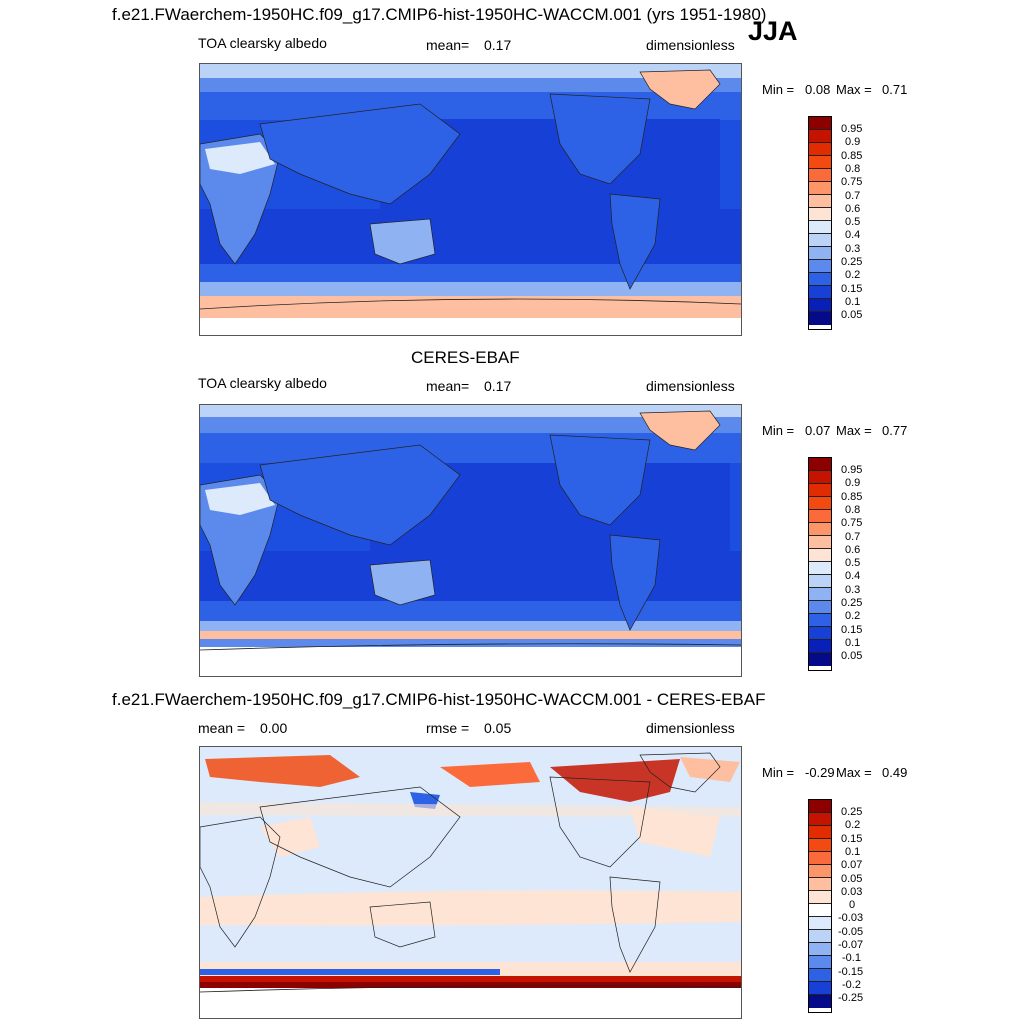 The image size is (1024, 1024). What do you see at coordinates (222, 728) in the screenshot?
I see `panel3-mean-label: mean =` at bounding box center [222, 728].